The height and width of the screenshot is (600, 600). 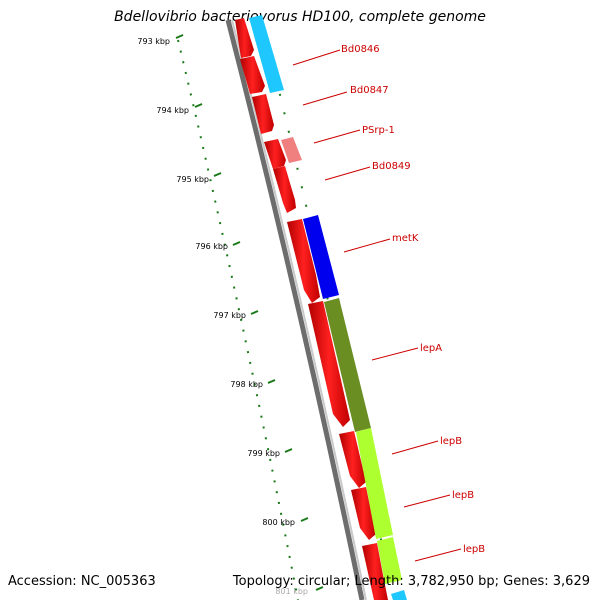 What do you see at coordinates (263, 453) in the screenshot?
I see `scale-tick-label: 799 kbp` at bounding box center [263, 453].